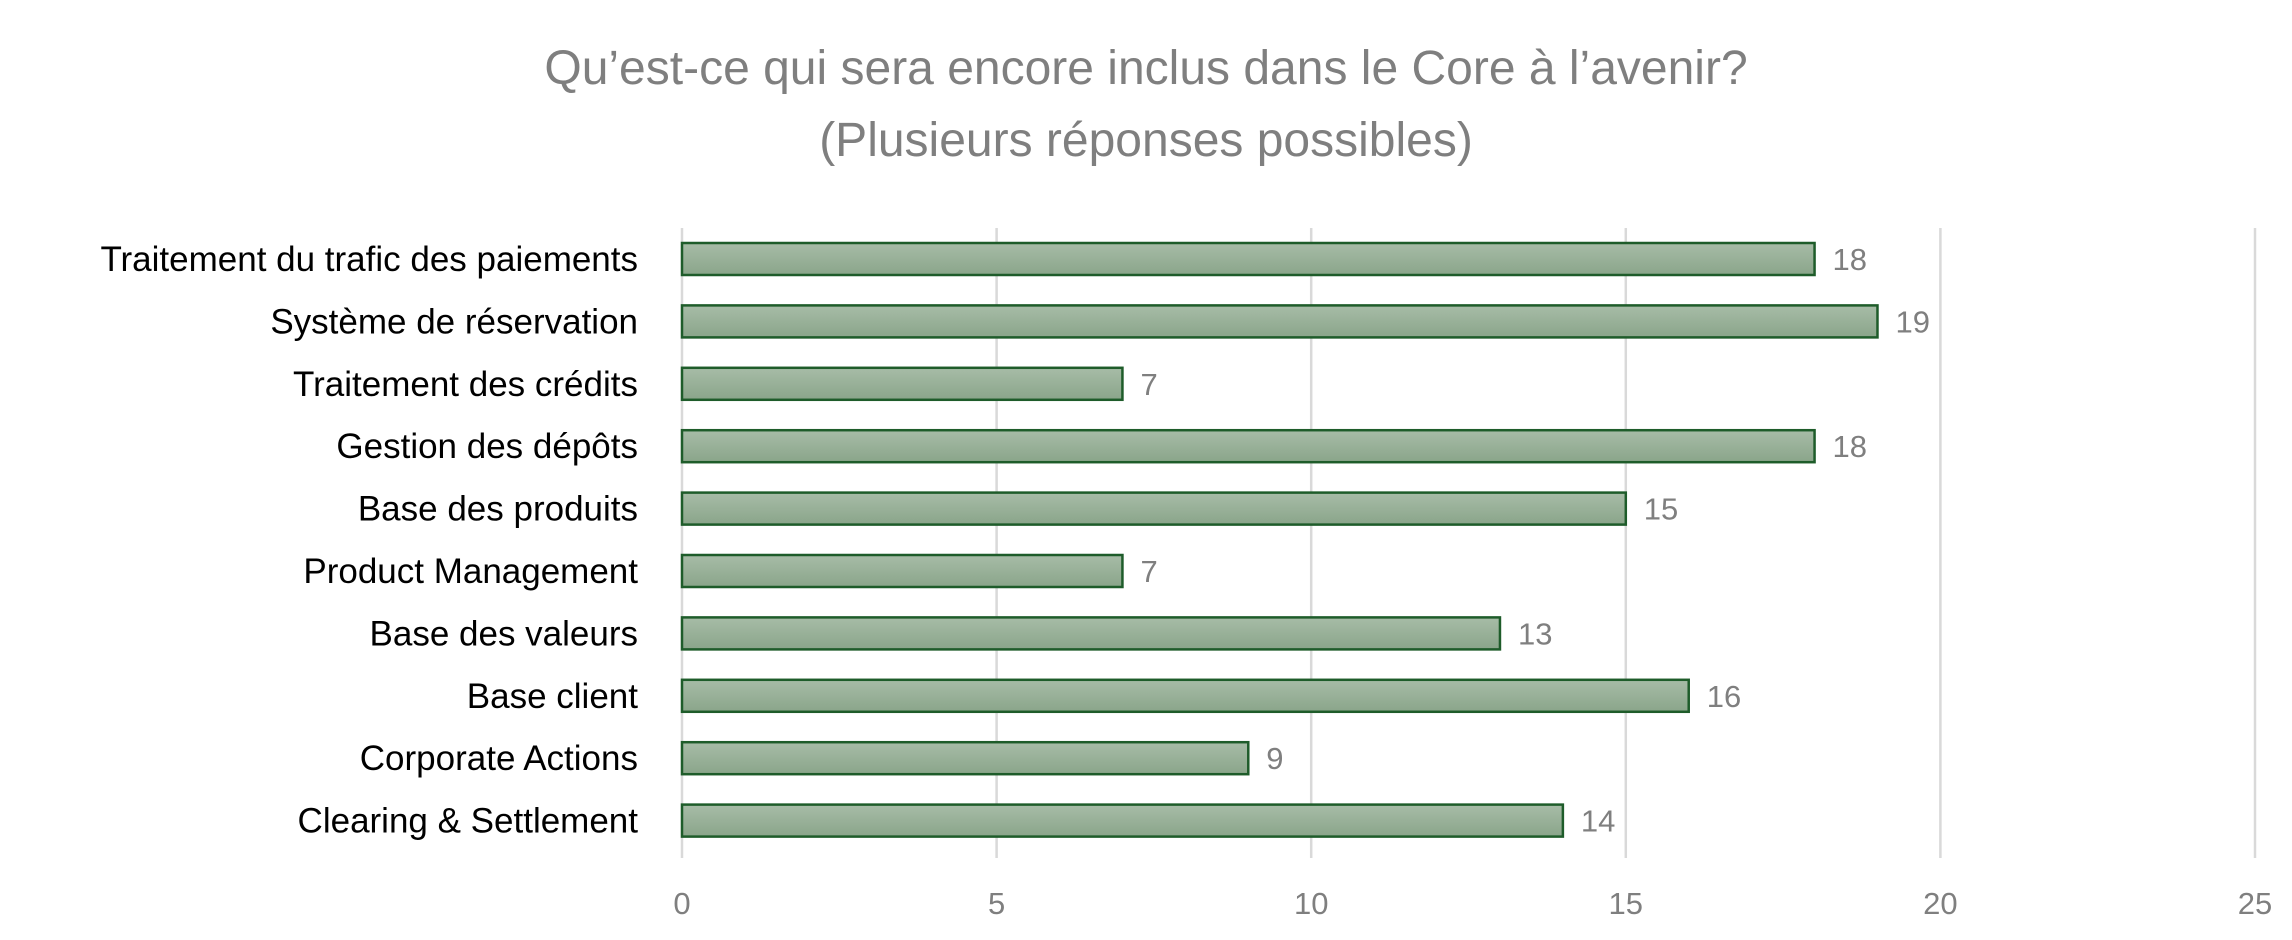 This screenshot has width=2292, height=940. What do you see at coordinates (470, 571) in the screenshot?
I see `category-label-6: Product Management` at bounding box center [470, 571].